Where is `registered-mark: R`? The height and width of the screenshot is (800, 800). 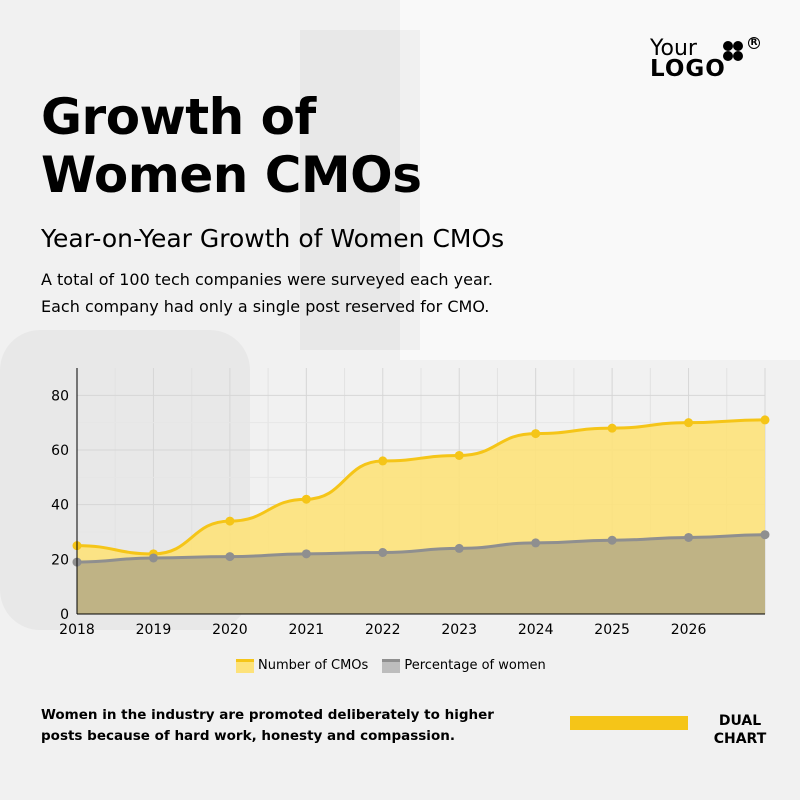
registered-mark: R is located at coordinates (754, 43).